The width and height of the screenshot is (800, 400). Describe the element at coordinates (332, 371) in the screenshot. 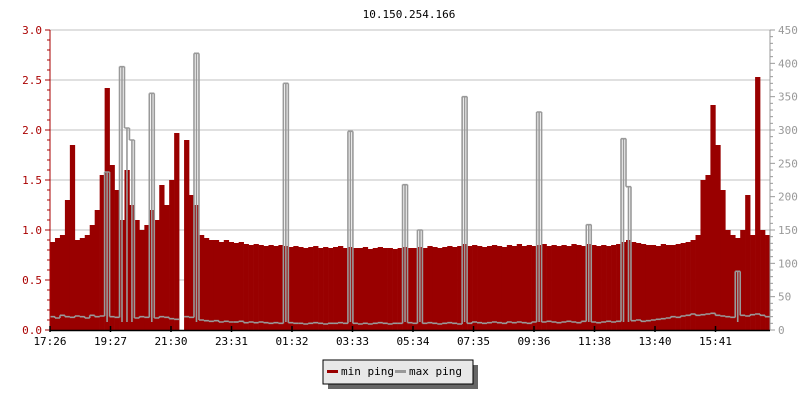

I see `legend-swatch-min-ping` at that location.